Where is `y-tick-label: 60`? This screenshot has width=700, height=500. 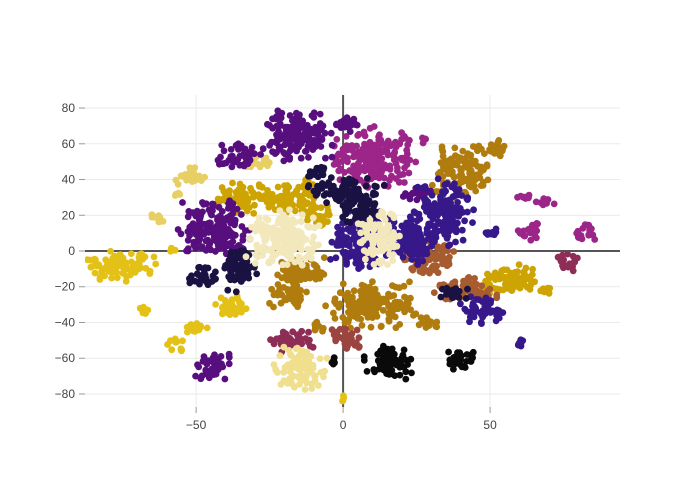
y-tick-label: 60 is located at coordinates (69, 144).